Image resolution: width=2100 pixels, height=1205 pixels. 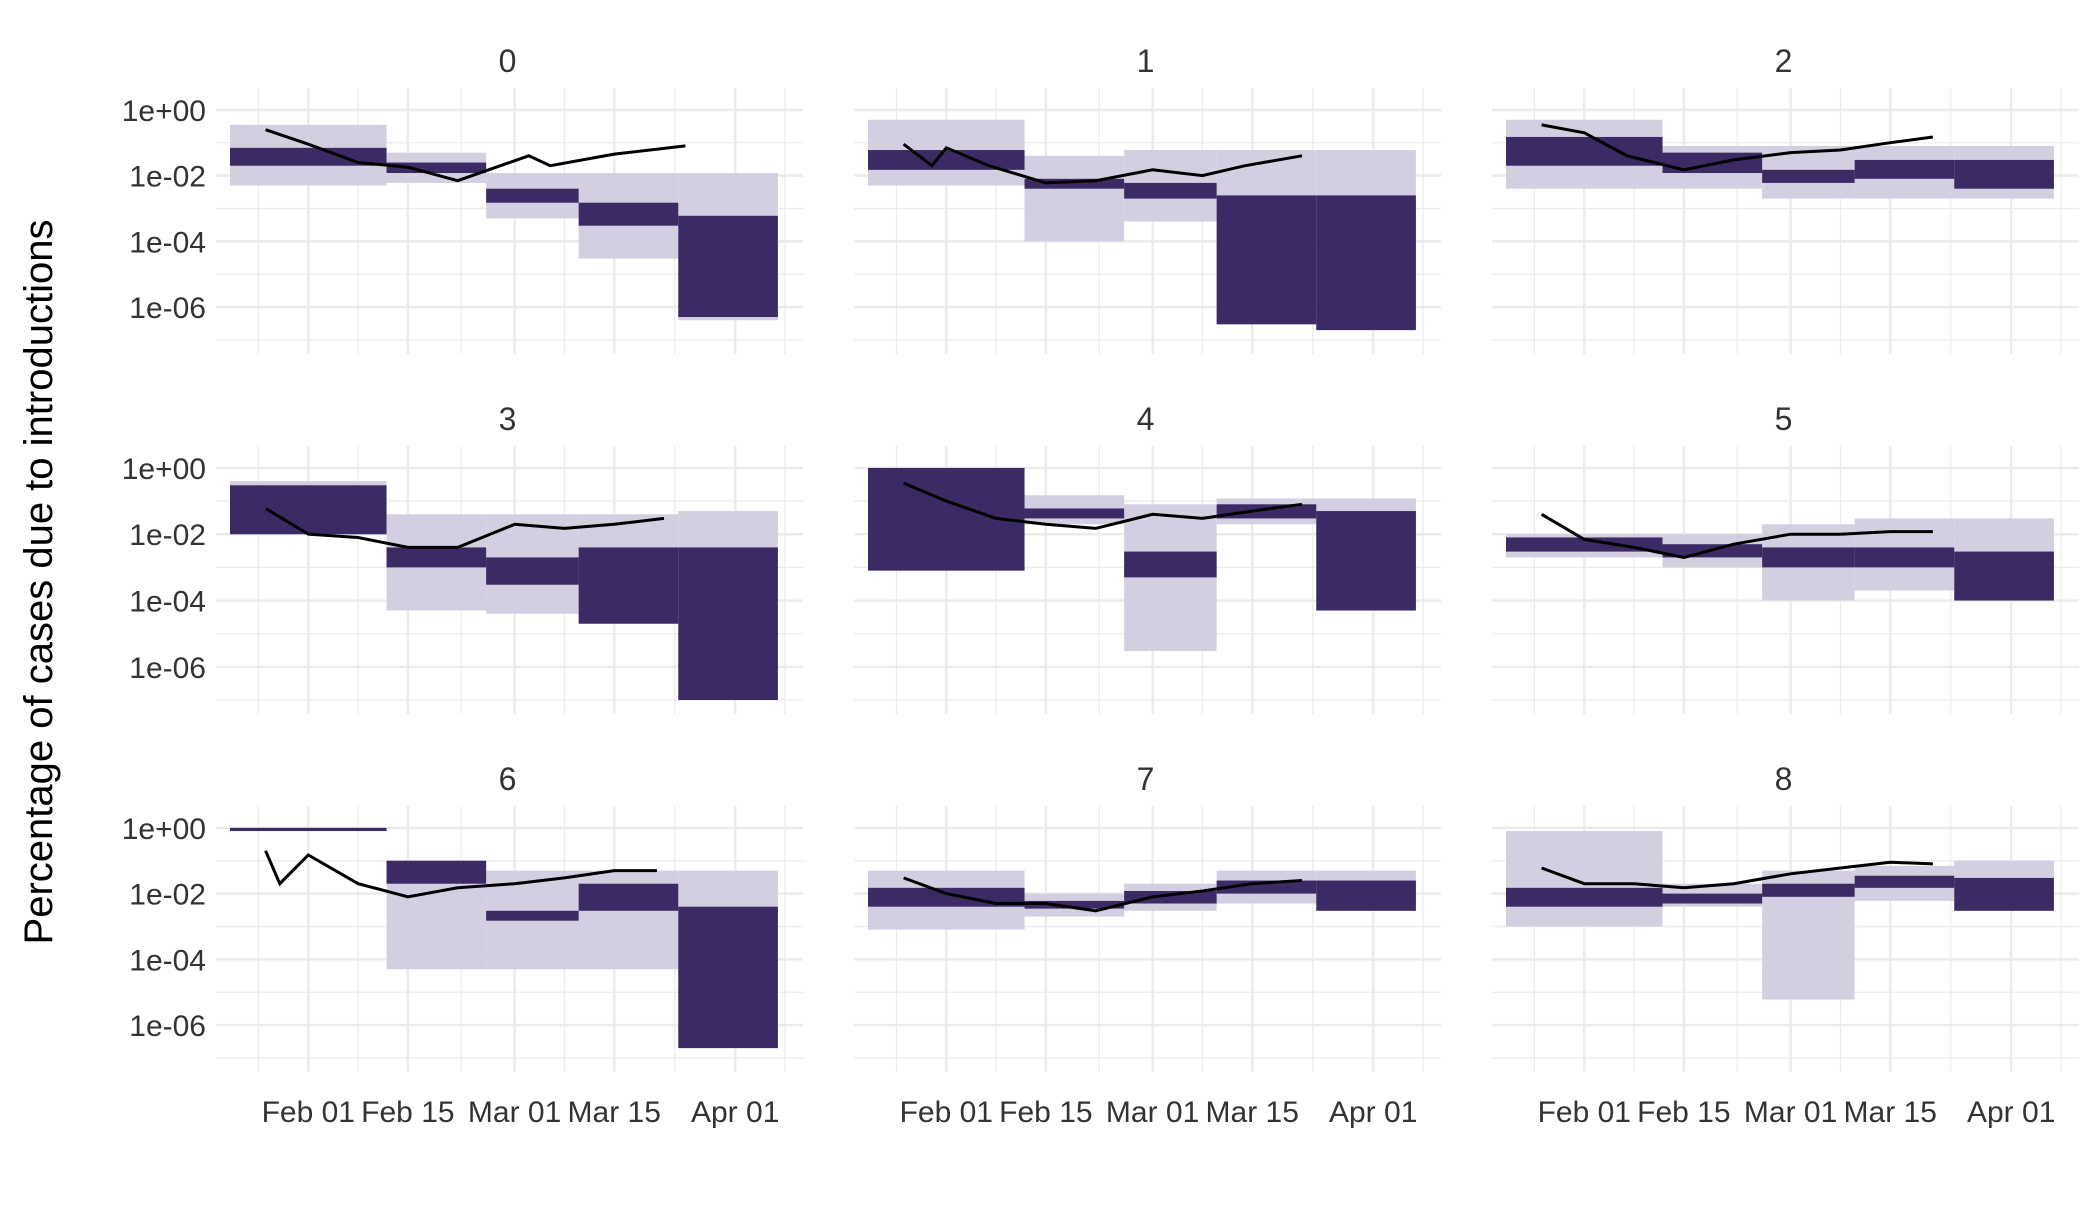 I want to click on facet-title: 3, so click(x=508, y=419).